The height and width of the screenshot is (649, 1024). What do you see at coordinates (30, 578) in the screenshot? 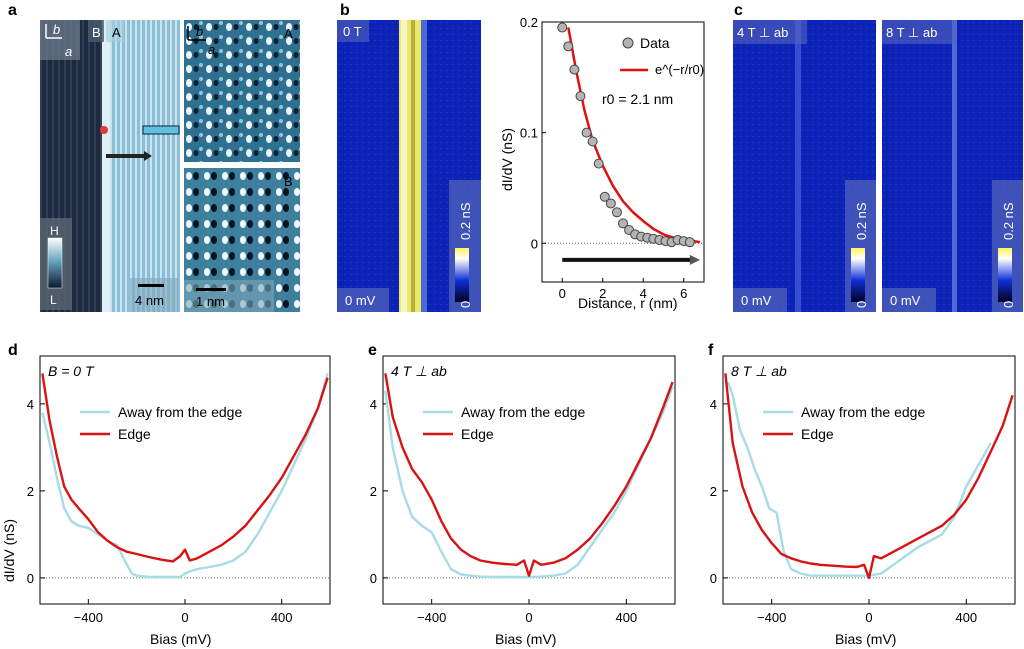
I see `spectra-d-ytick-label: 0` at bounding box center [30, 578].